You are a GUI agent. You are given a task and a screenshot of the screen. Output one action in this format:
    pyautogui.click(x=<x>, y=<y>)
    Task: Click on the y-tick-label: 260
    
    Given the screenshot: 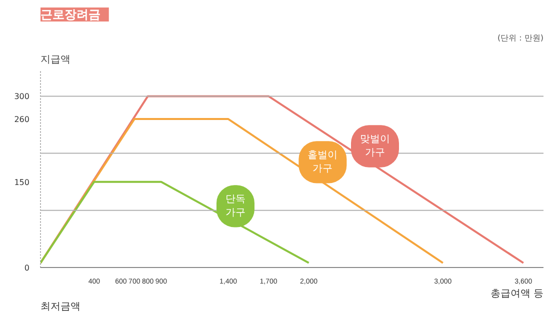 What is the action you would take?
    pyautogui.click(x=22, y=119)
    